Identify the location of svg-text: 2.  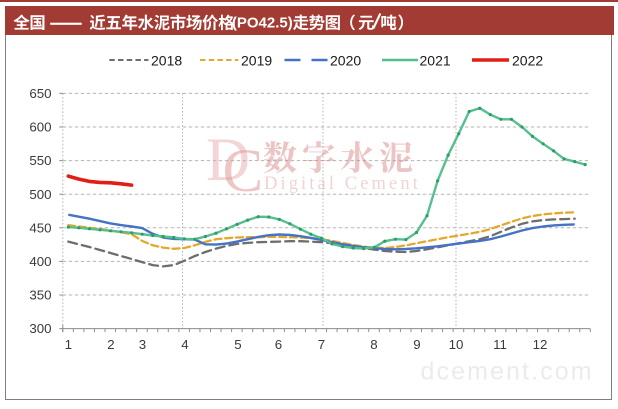
(110, 344).